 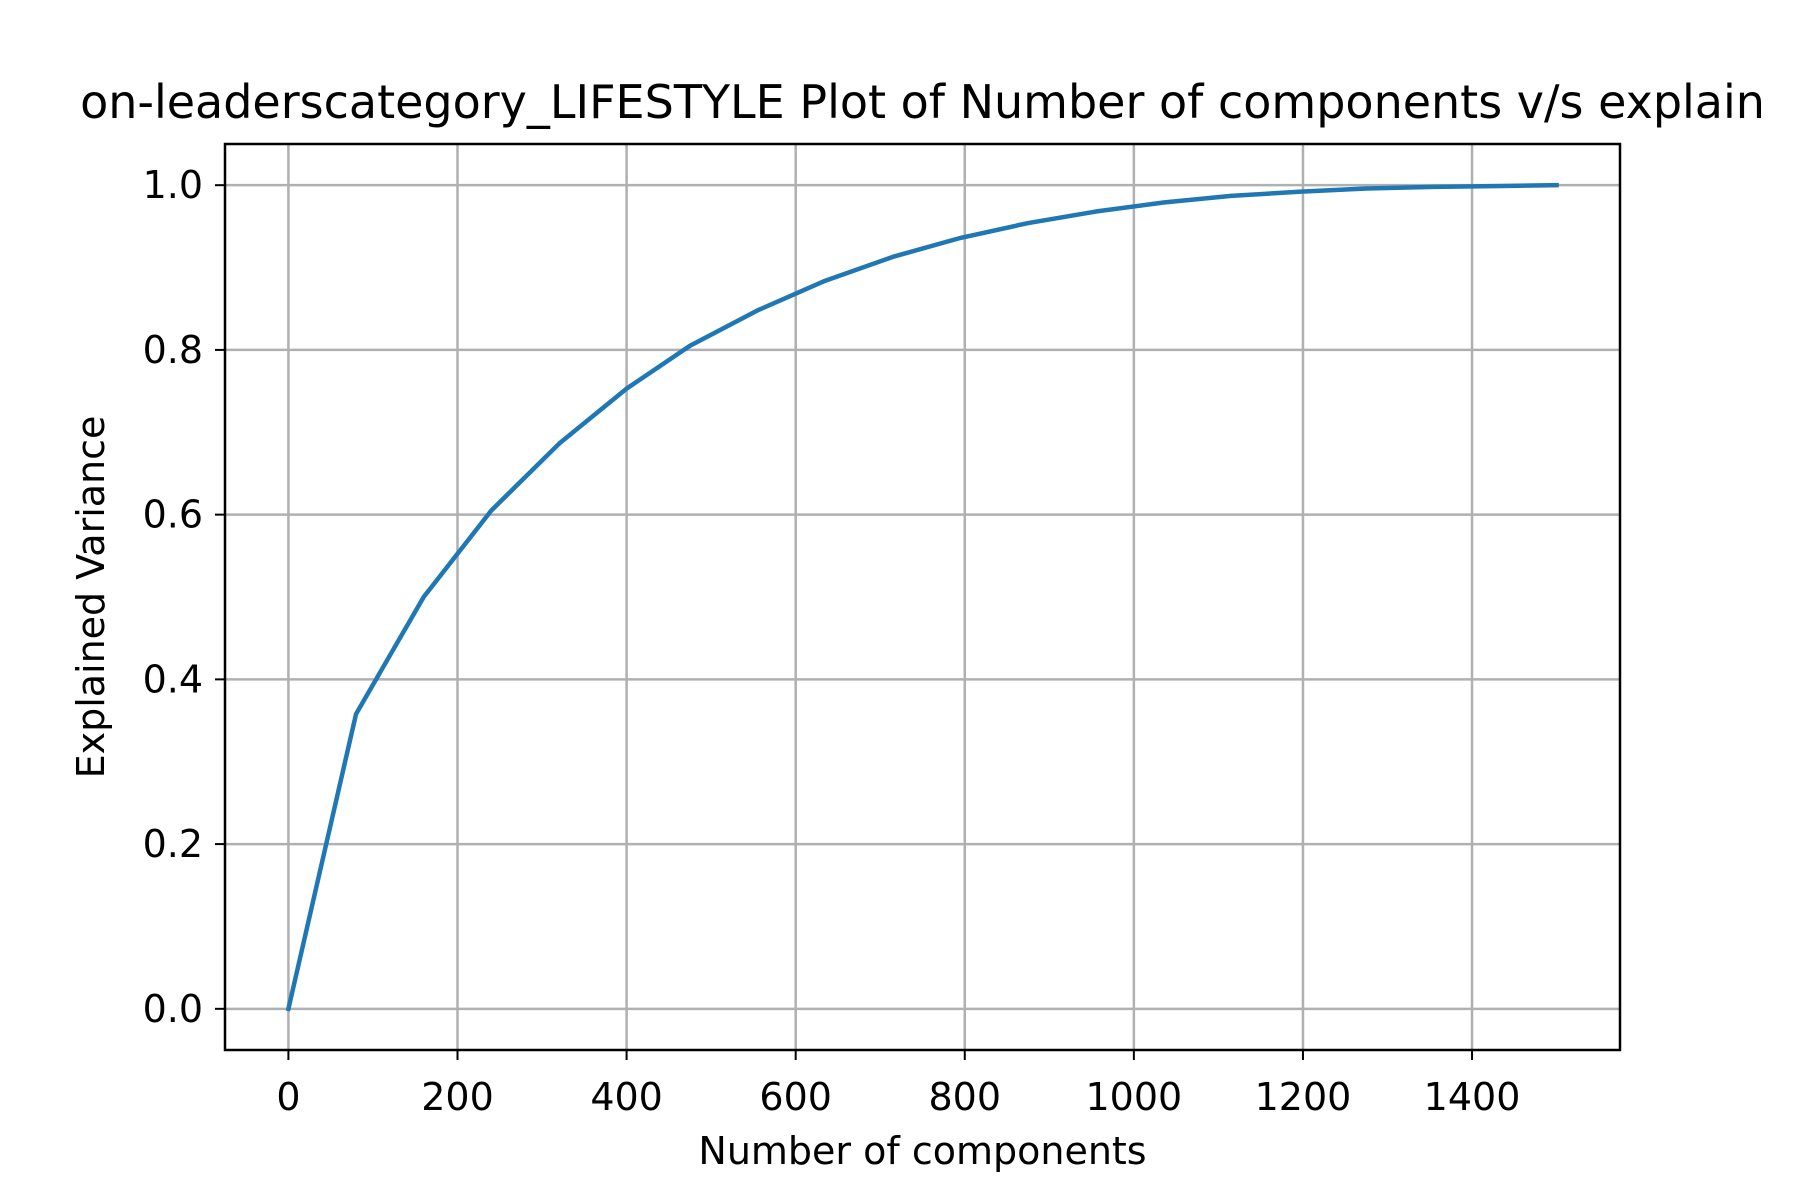 I want to click on x-tick-label: 800, so click(x=965, y=1097).